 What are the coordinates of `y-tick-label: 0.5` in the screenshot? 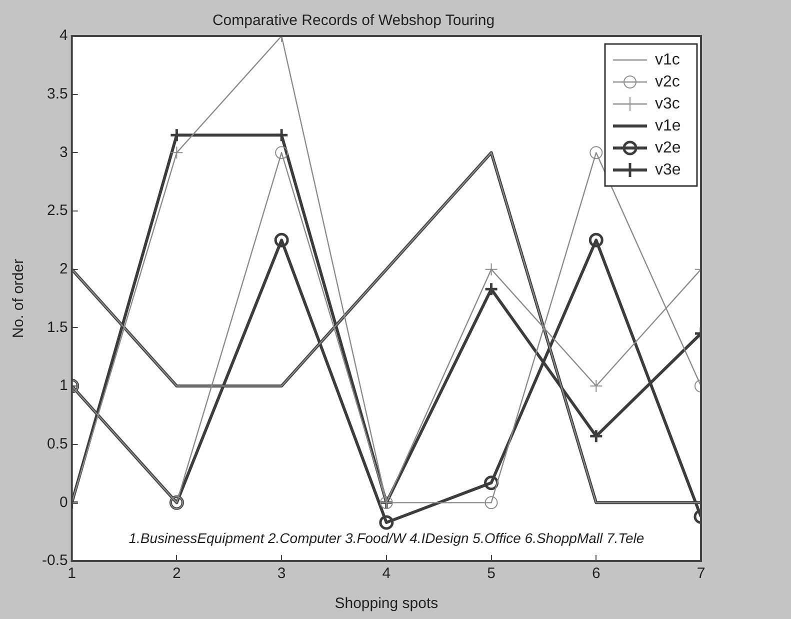 It's located at (57, 443).